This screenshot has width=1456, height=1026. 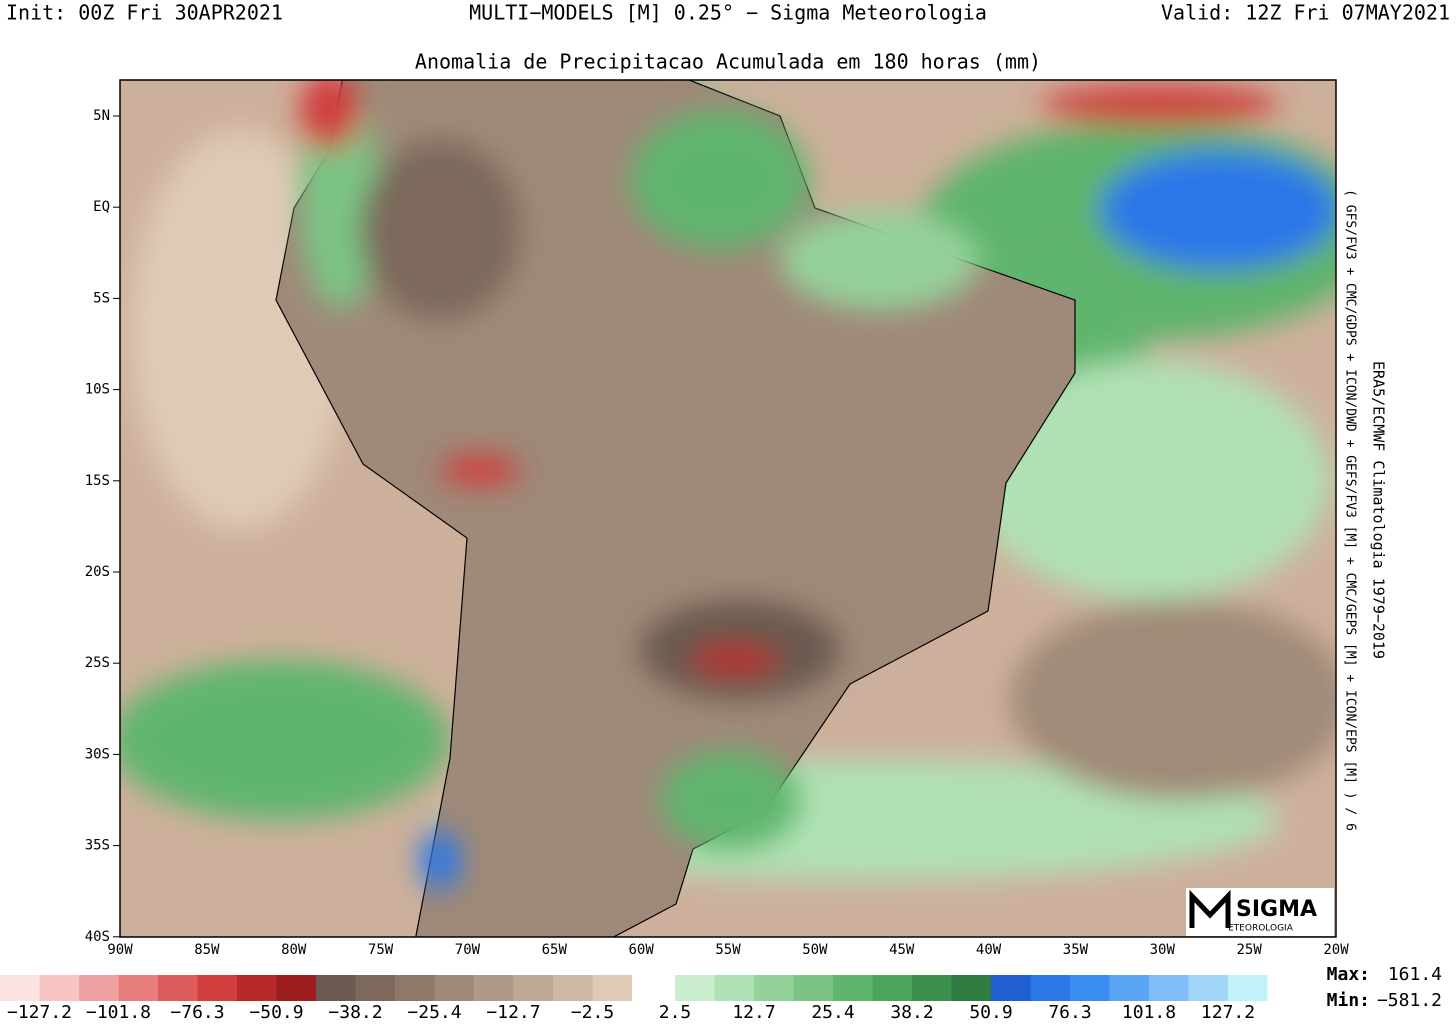 I want to click on lon-label: 25W, so click(x=1249, y=950).